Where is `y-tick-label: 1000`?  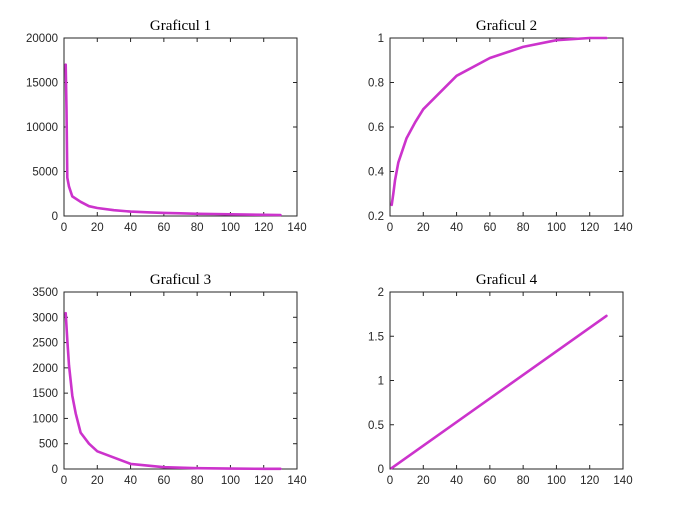 y-tick-label: 1000 is located at coordinates (45, 419).